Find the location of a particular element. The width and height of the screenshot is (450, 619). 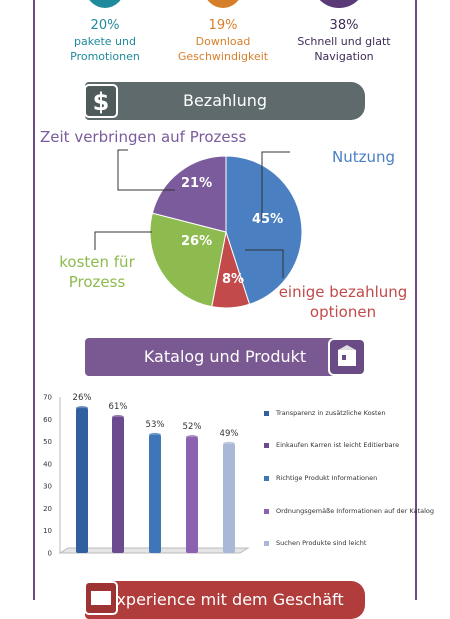

pie-label-line: kosten für is located at coordinates (97, 262).